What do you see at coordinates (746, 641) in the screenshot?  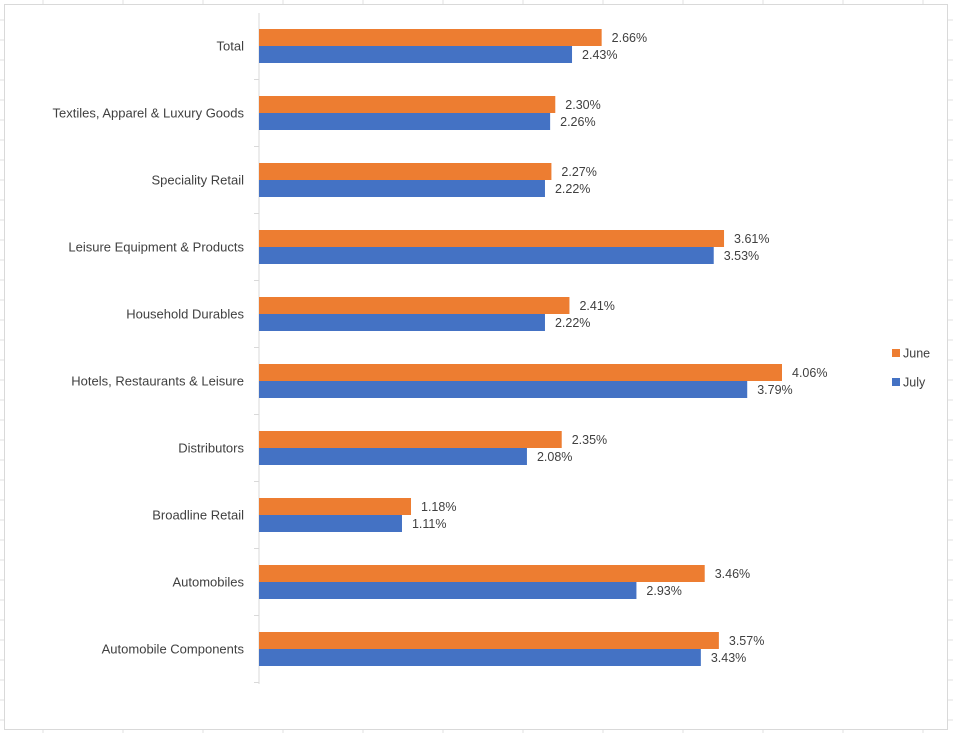 I see `data-label: 3.57%` at bounding box center [746, 641].